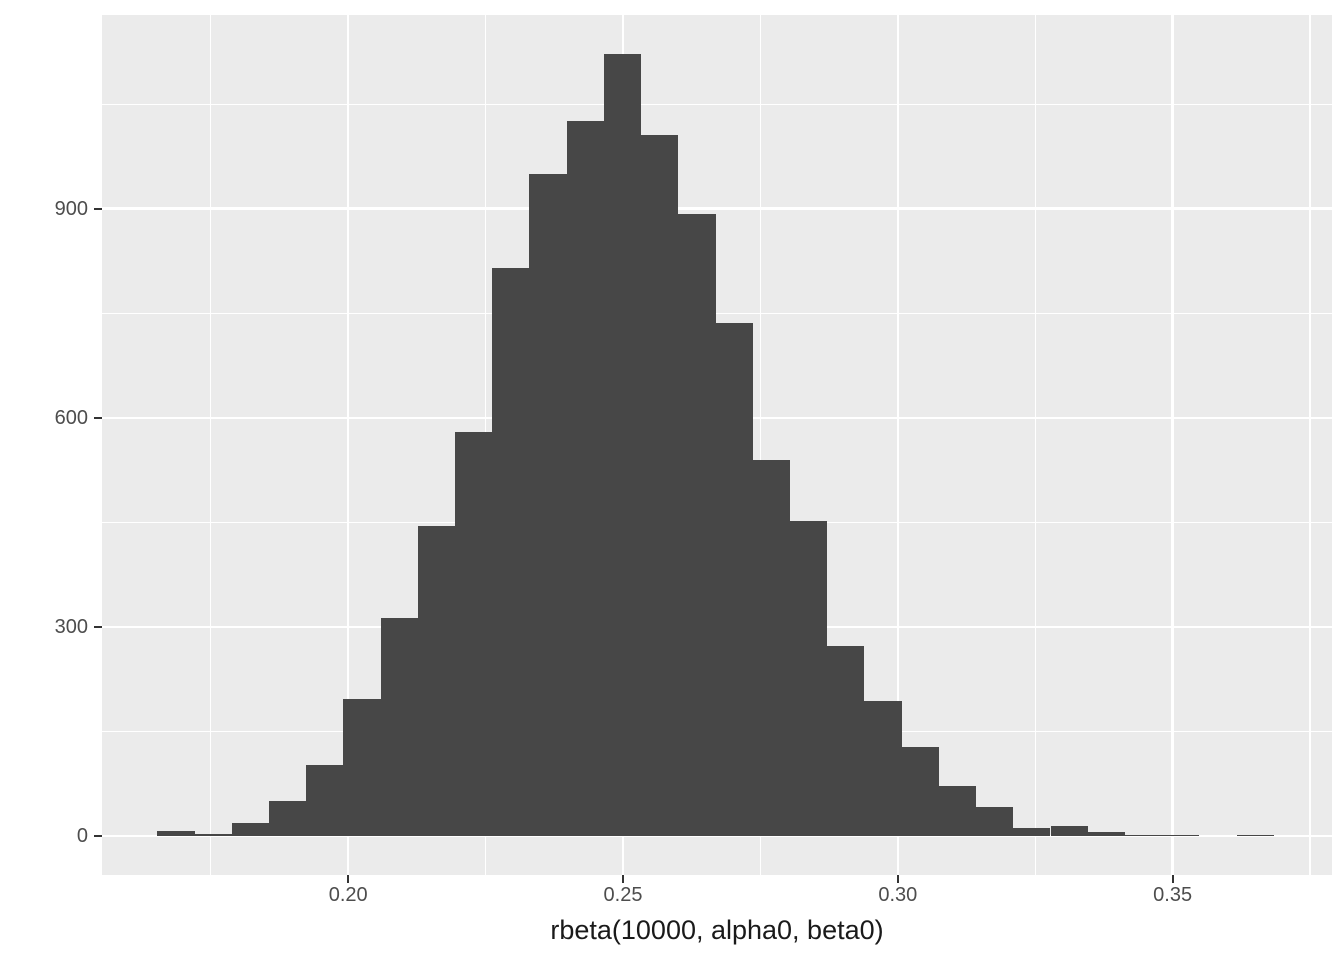 The height and width of the screenshot is (960, 1344). Describe the element at coordinates (717, 930) in the screenshot. I see `x-axis-title: rbeta(10000, alpha0, beta0)` at that location.